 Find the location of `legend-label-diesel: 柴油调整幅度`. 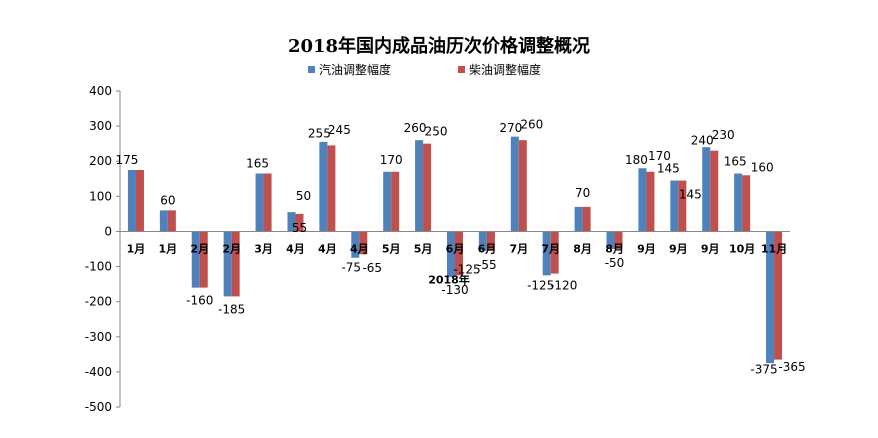

legend-label-diesel: 柴油调整幅度 is located at coordinates (505, 69).